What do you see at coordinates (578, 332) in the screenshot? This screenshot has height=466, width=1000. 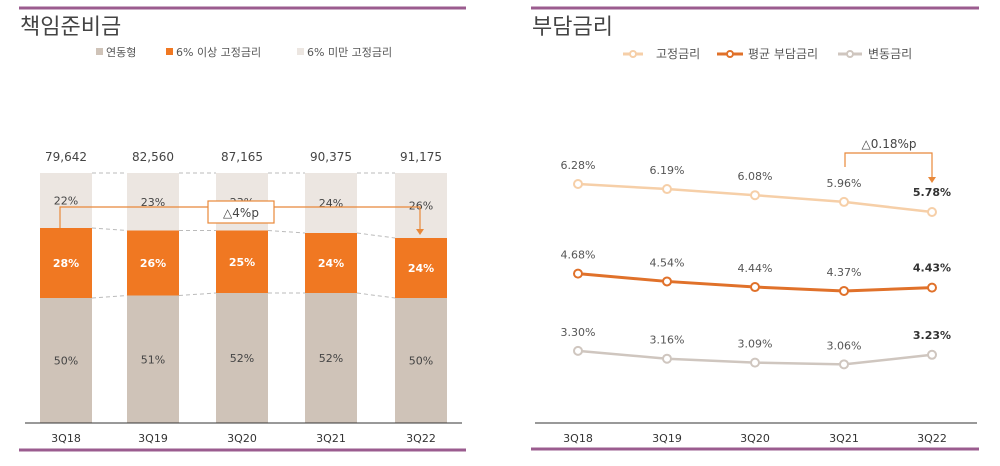 I see `point-label: 3.30%` at bounding box center [578, 332].